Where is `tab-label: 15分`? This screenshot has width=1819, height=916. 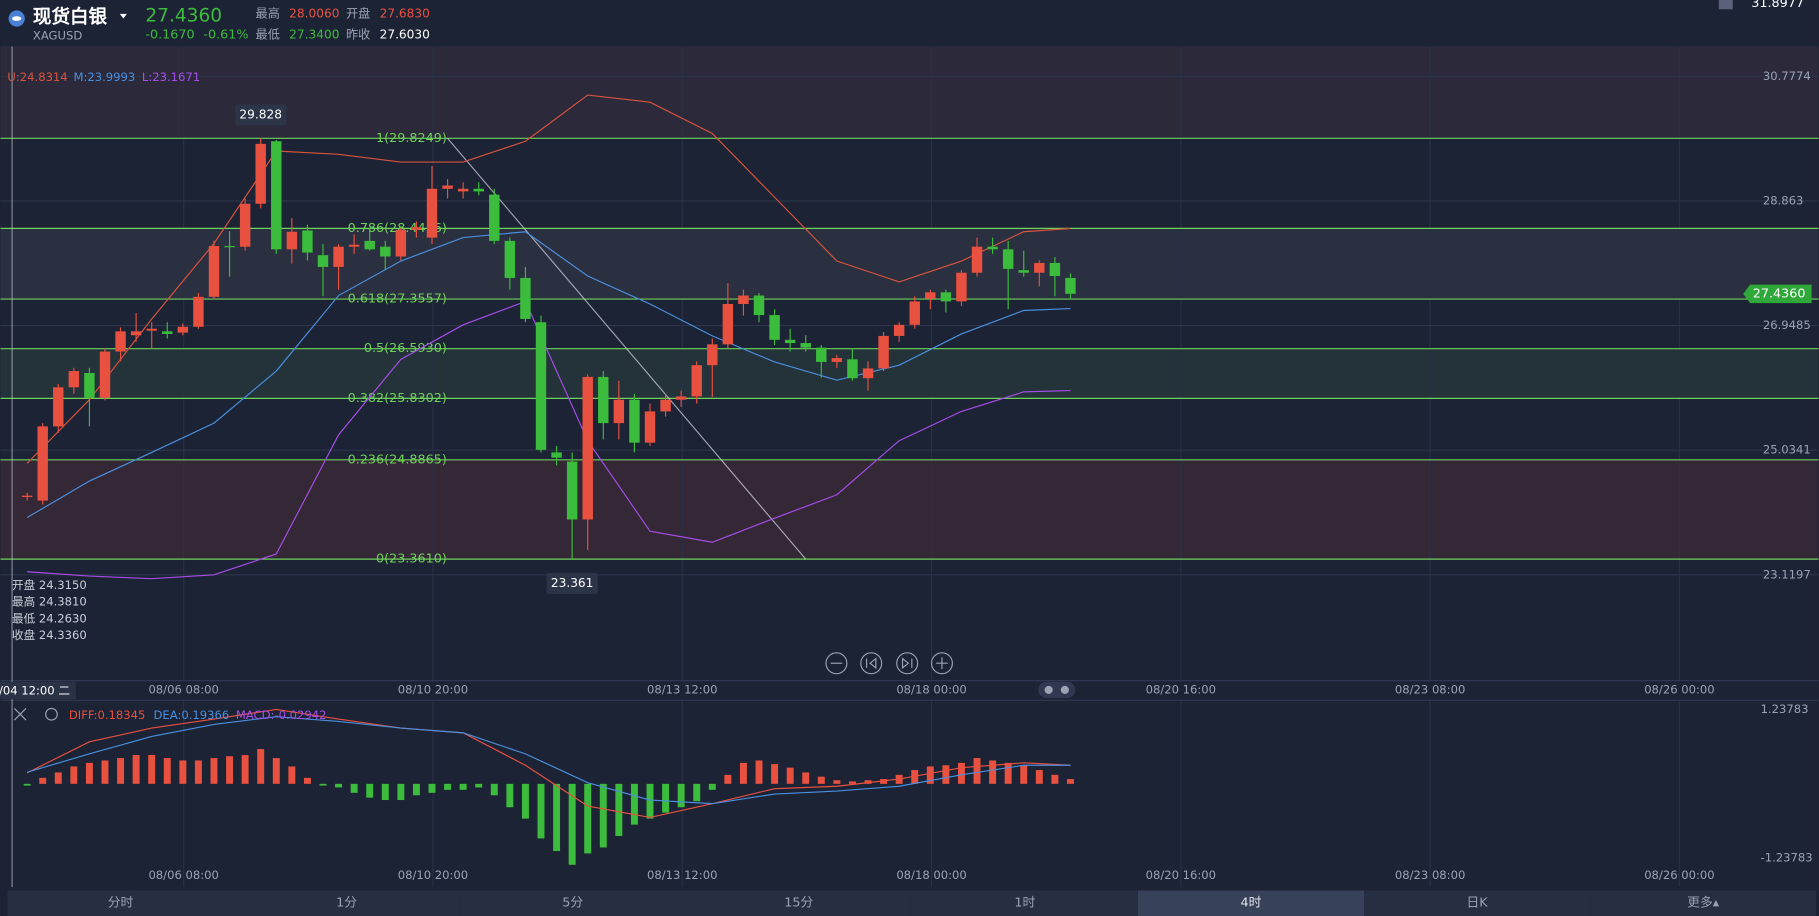
tab-label: 15分 is located at coordinates (798, 903).